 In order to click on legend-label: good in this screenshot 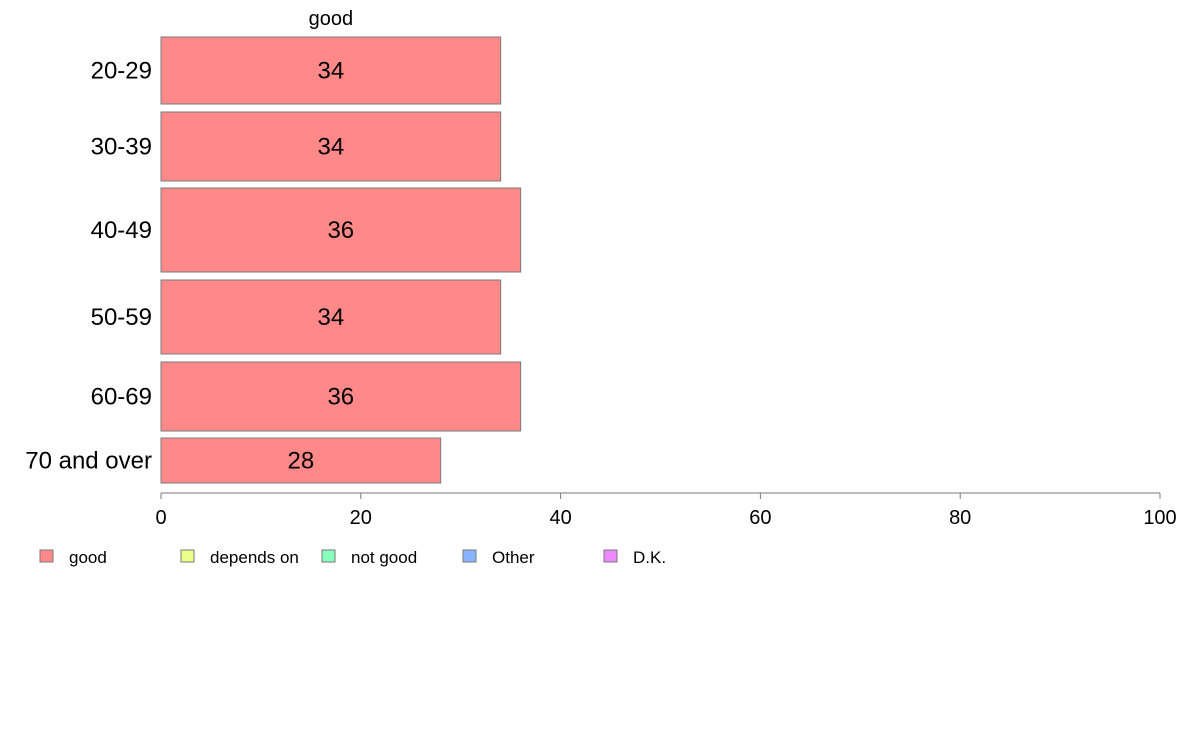, I will do `click(88, 557)`.